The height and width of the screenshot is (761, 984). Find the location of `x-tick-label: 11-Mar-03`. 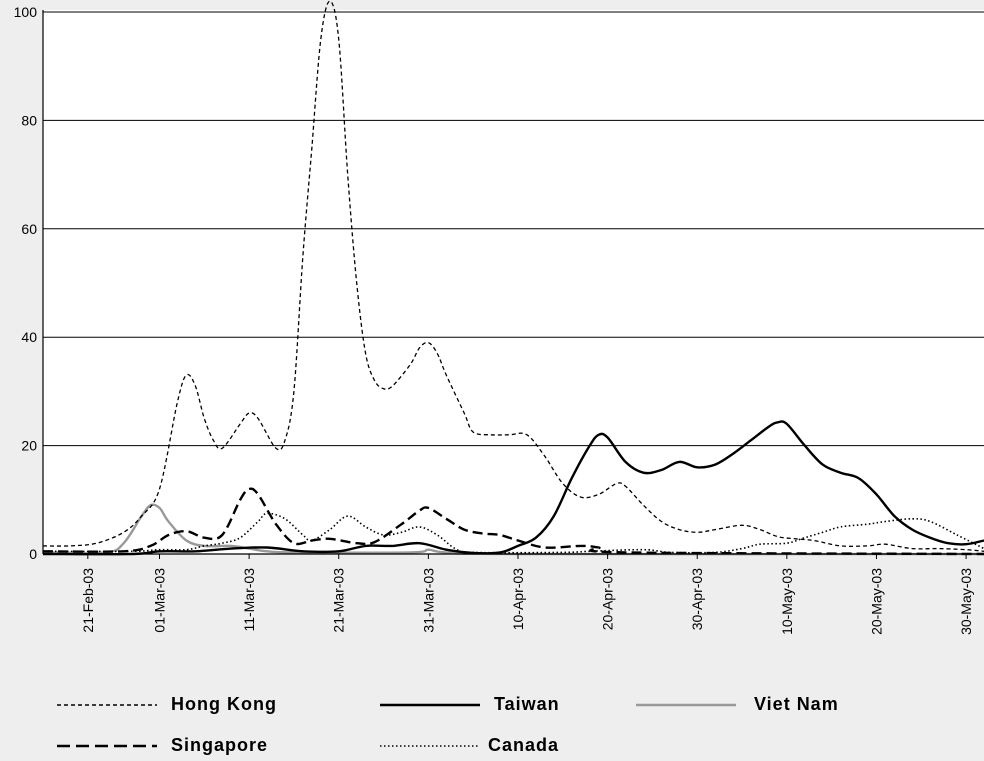

x-tick-label: 11-Mar-03 is located at coordinates (249, 600).